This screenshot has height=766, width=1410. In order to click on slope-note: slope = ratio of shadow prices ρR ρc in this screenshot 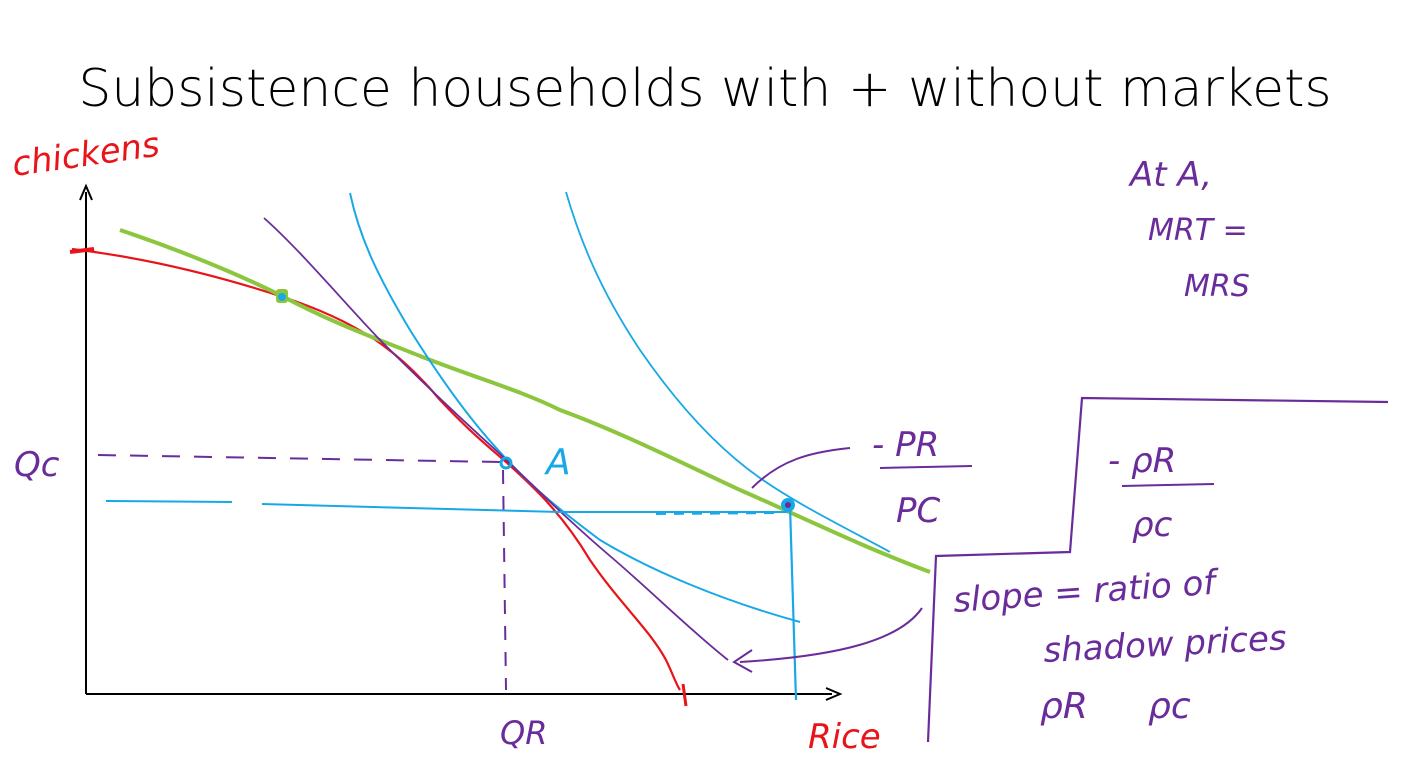, I will do `click(1120, 644)`.